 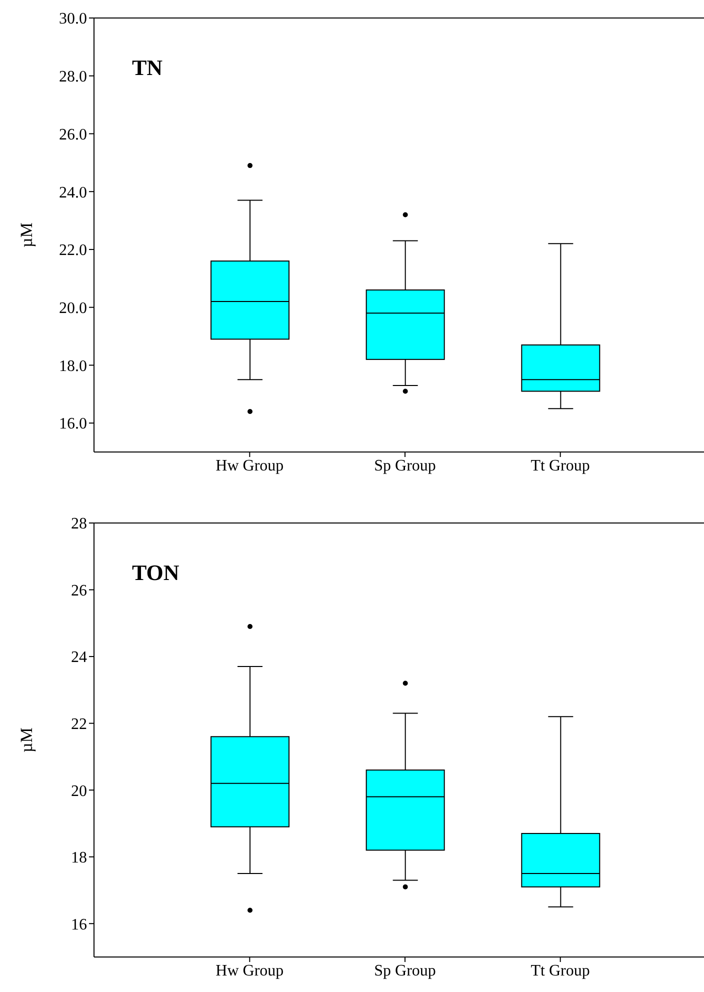 I want to click on y-tick-label: 16.0, so click(x=73, y=424).